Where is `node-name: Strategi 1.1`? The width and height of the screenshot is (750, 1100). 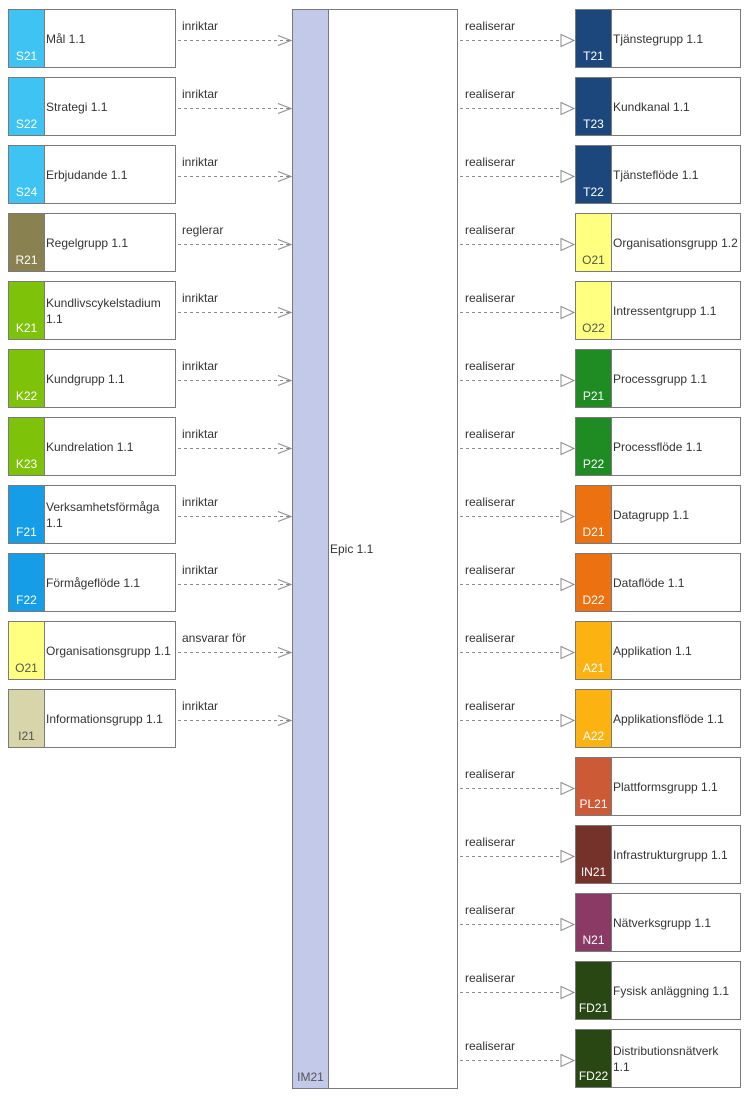 node-name: Strategi 1.1 is located at coordinates (77, 106).